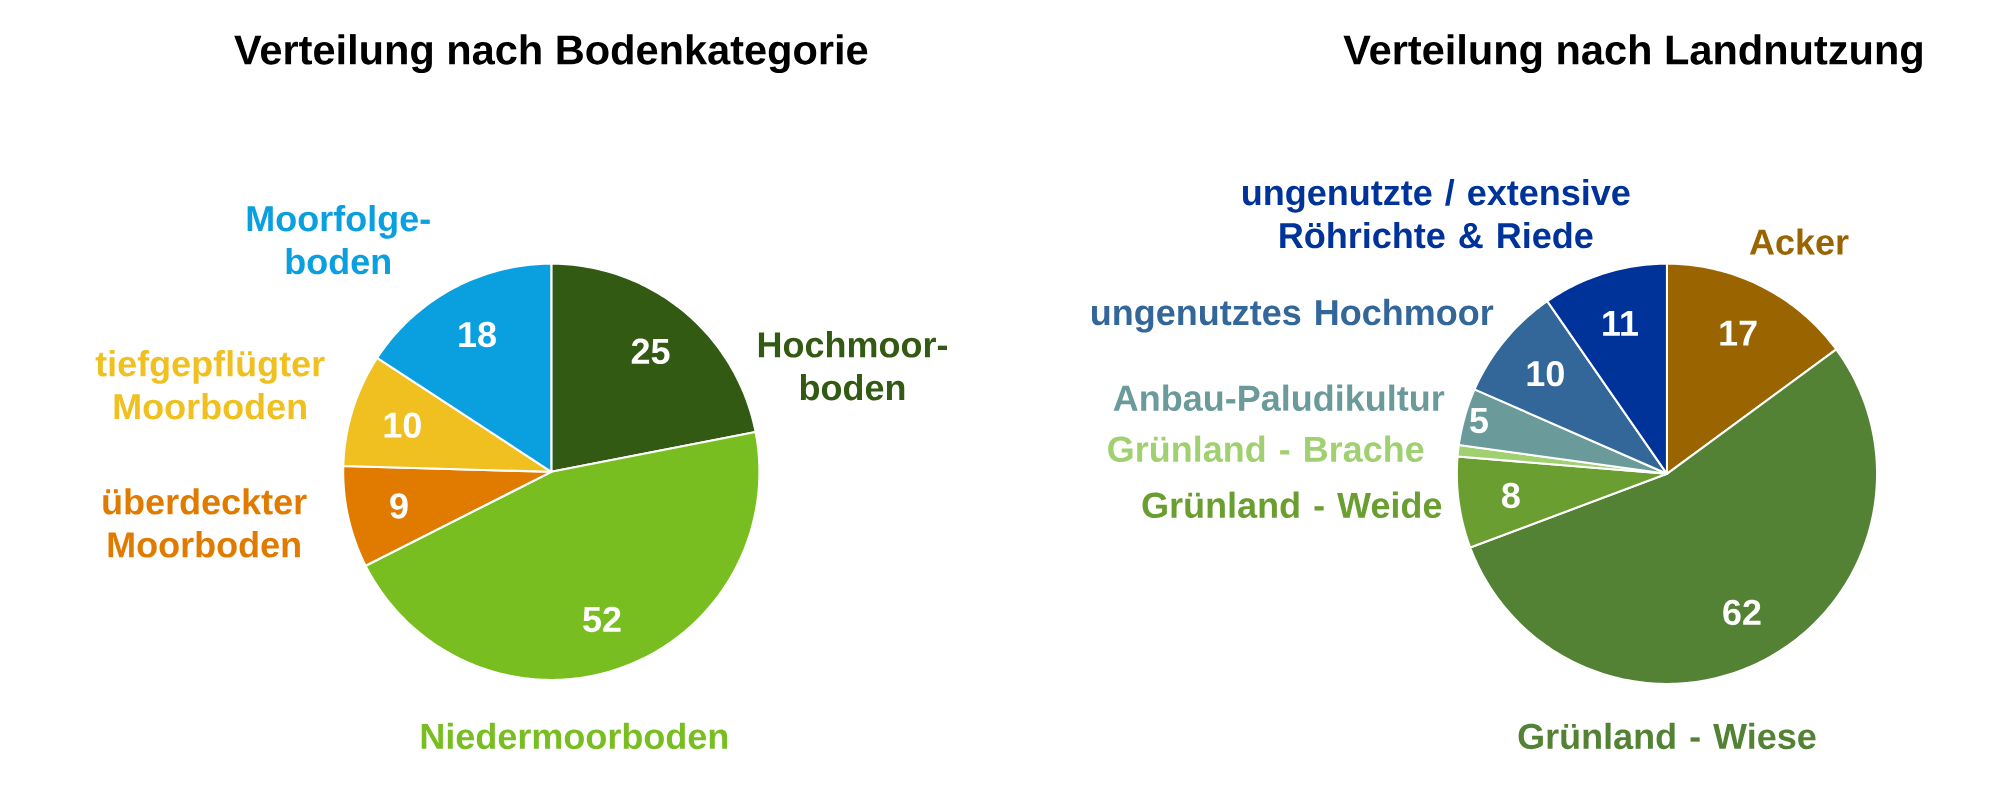 The width and height of the screenshot is (2000, 787). Describe the element at coordinates (1511, 495) in the screenshot. I see `data-label: 8` at that location.